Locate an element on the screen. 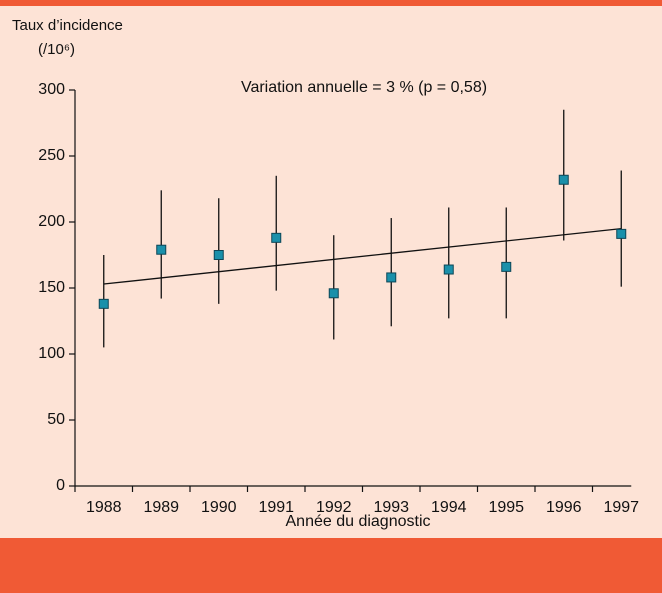 This screenshot has width=662, height=593. y-tick-label: 200 is located at coordinates (51, 221).